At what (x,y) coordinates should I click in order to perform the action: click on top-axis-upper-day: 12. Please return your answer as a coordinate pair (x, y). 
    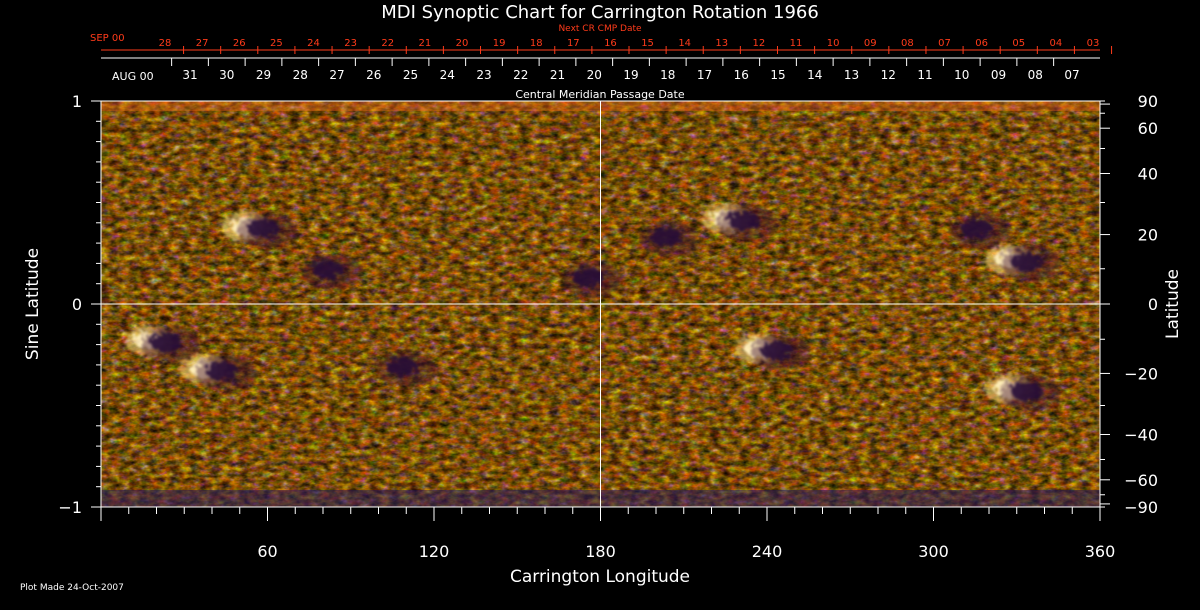
    Looking at the image, I should click on (759, 43).